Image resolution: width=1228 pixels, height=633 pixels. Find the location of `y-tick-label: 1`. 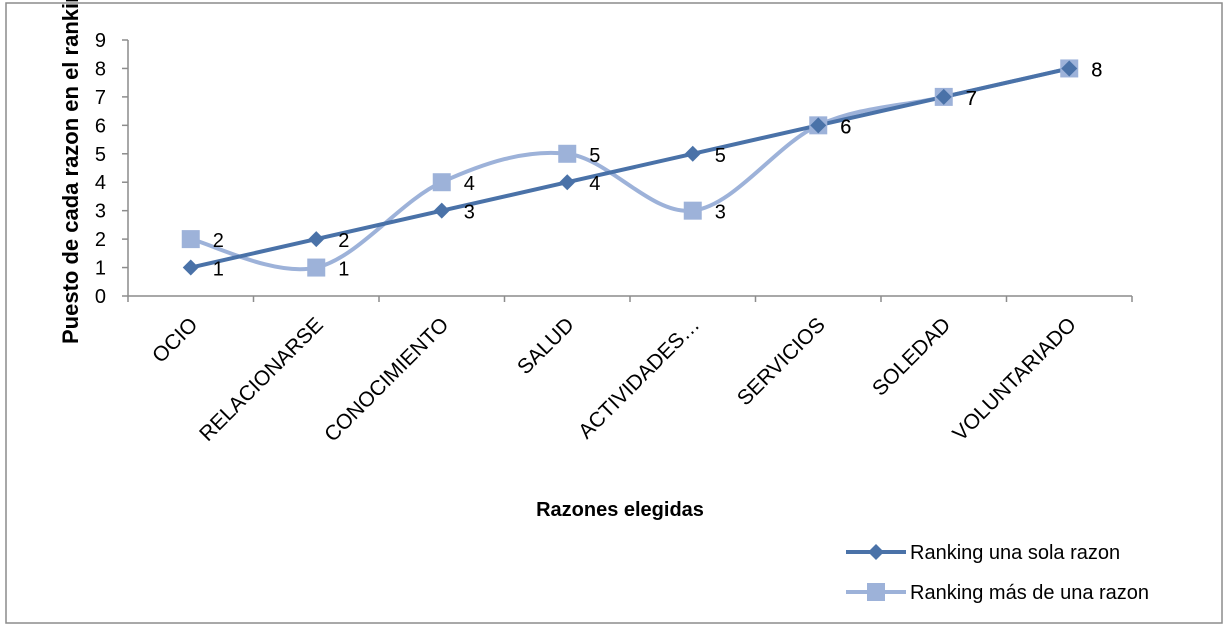

y-tick-label: 1 is located at coordinates (100, 269).